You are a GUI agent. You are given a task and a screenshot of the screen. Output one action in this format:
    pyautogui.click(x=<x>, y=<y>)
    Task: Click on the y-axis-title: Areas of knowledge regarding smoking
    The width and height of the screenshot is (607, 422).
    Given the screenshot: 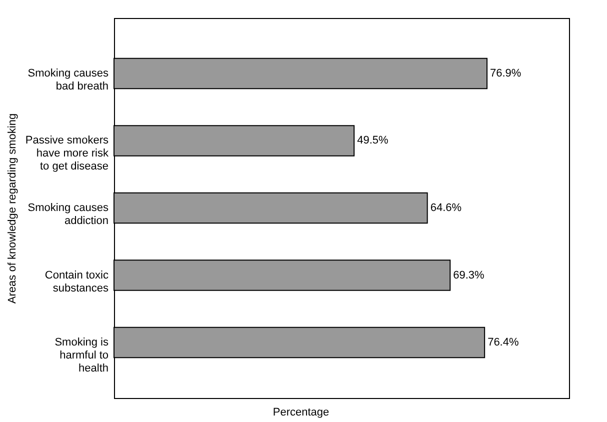 What is the action you would take?
    pyautogui.click(x=12, y=208)
    